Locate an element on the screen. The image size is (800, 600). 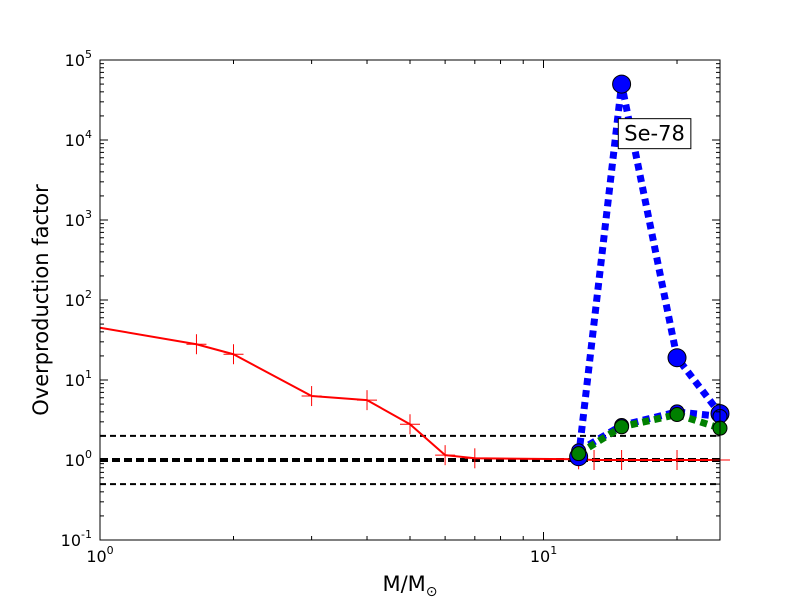
y-tick-label-3: 10² is located at coordinates (78, 299).